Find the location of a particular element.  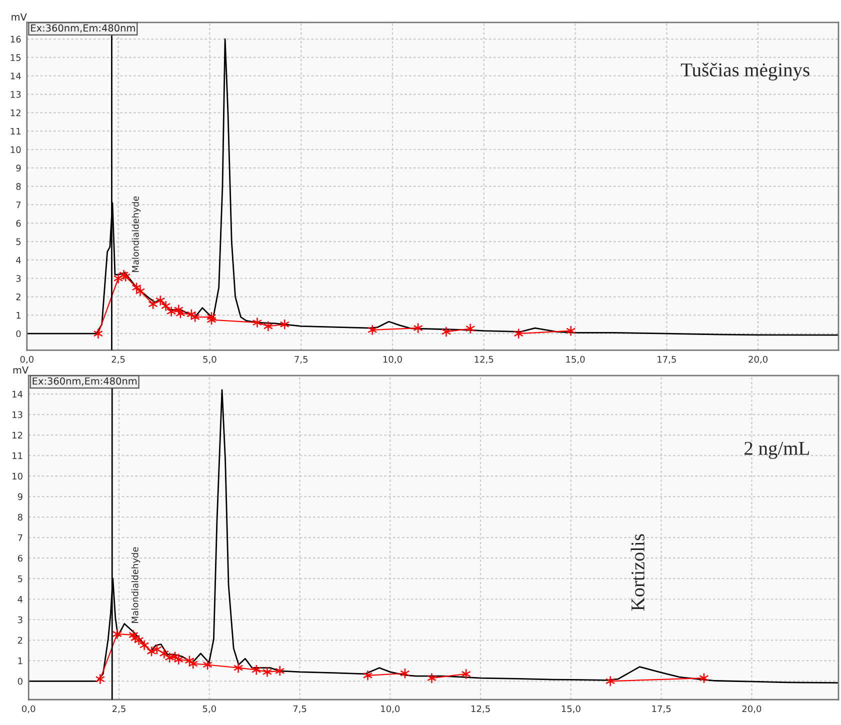

y-tick-label: 16 is located at coordinates (15, 39).